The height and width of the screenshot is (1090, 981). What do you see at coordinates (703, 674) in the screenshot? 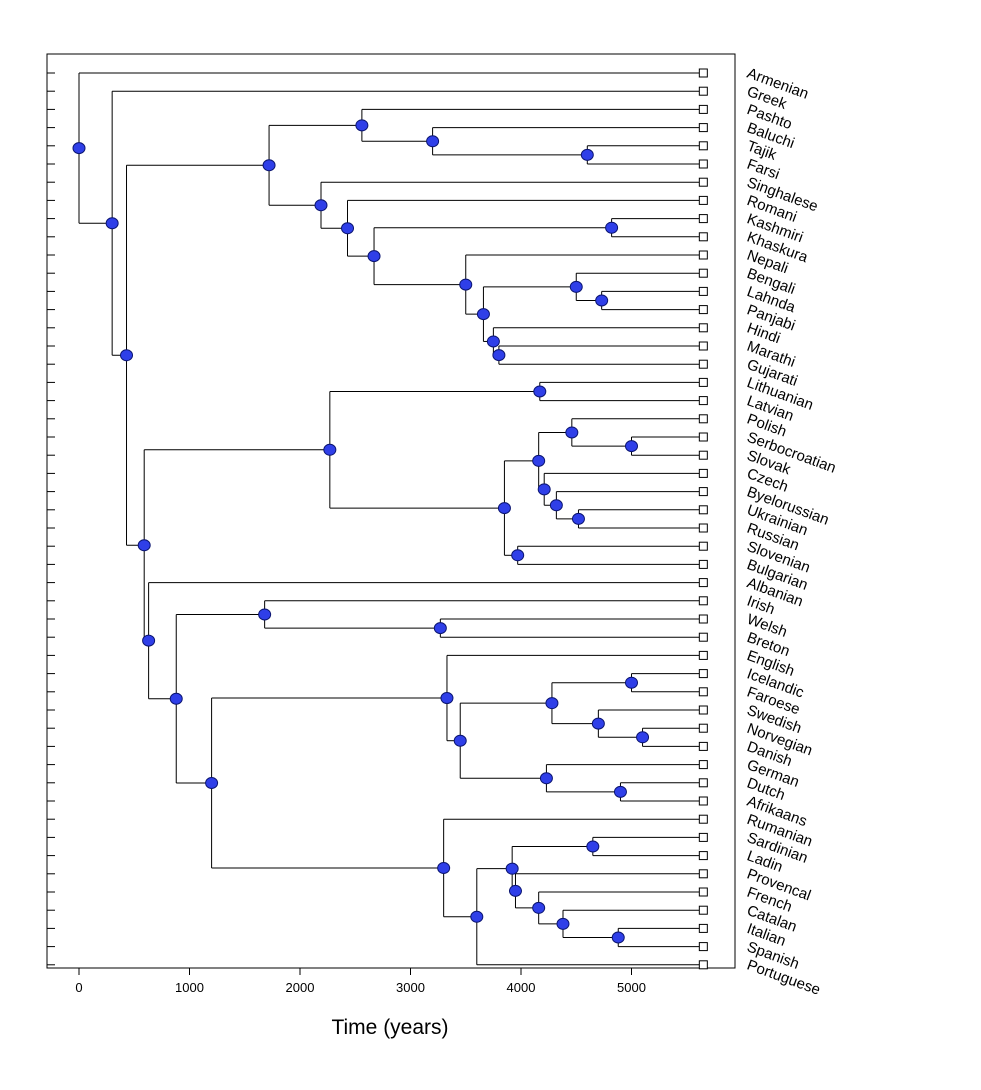
I see `leaf-tip-icelandic` at bounding box center [703, 674].